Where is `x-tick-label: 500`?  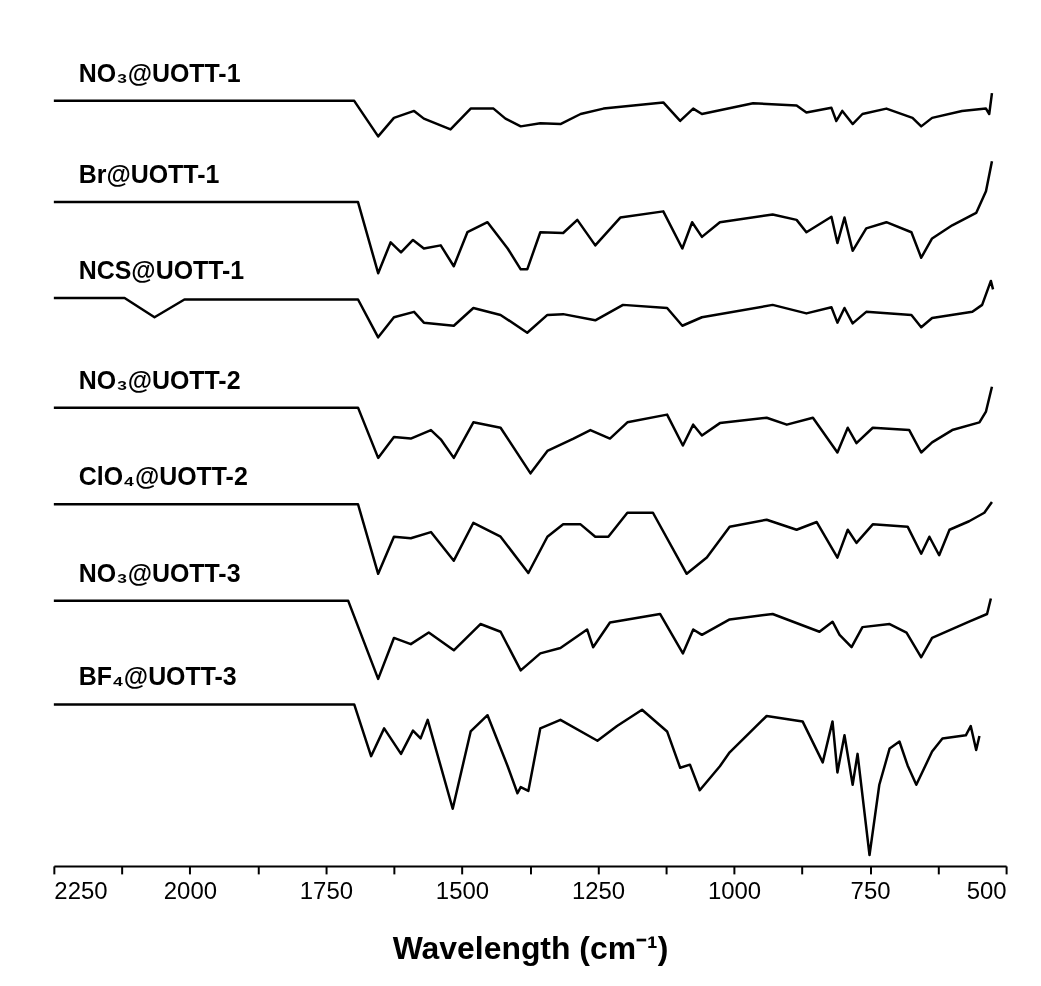
x-tick-label: 500 is located at coordinates (986, 891).